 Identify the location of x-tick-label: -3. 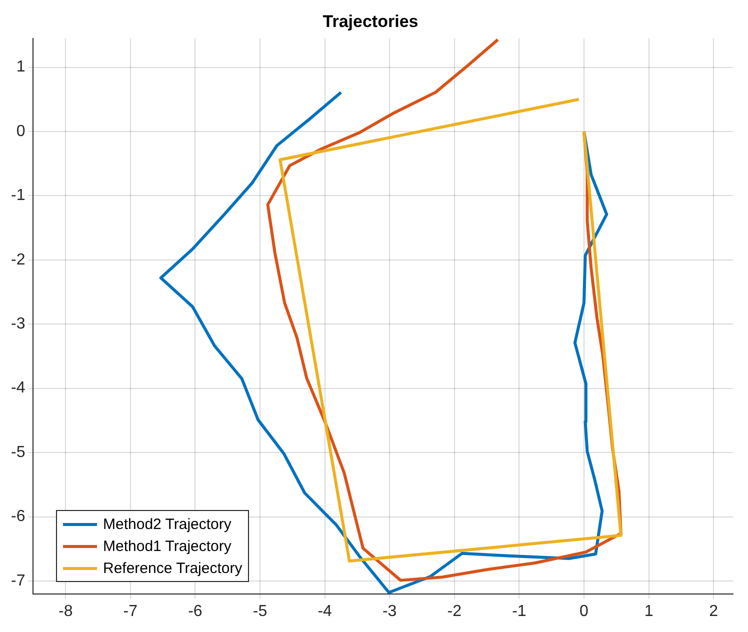
(389, 611).